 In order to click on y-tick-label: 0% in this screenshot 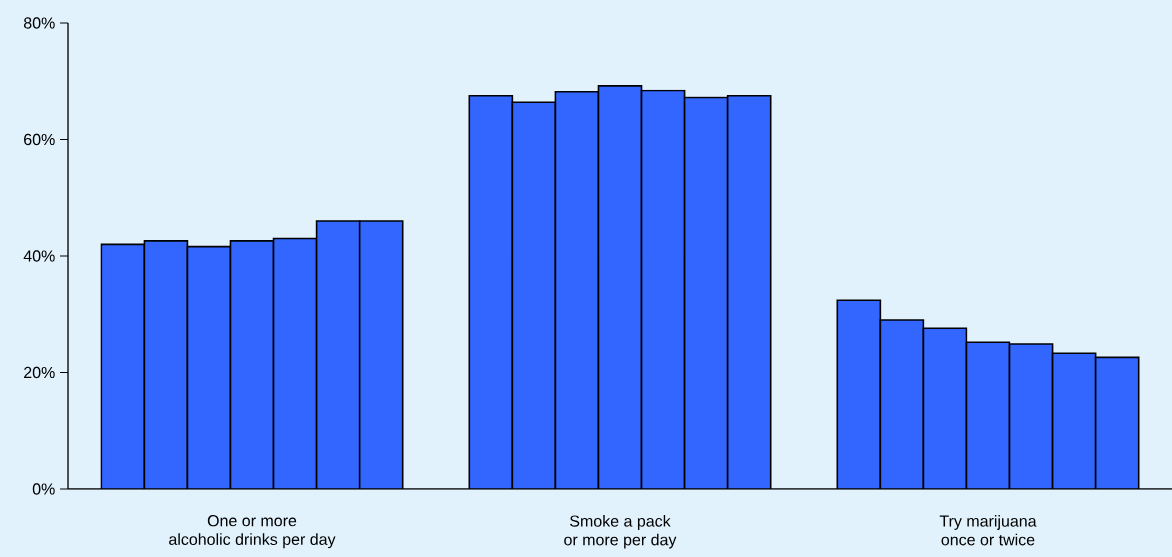, I will do `click(43, 489)`.